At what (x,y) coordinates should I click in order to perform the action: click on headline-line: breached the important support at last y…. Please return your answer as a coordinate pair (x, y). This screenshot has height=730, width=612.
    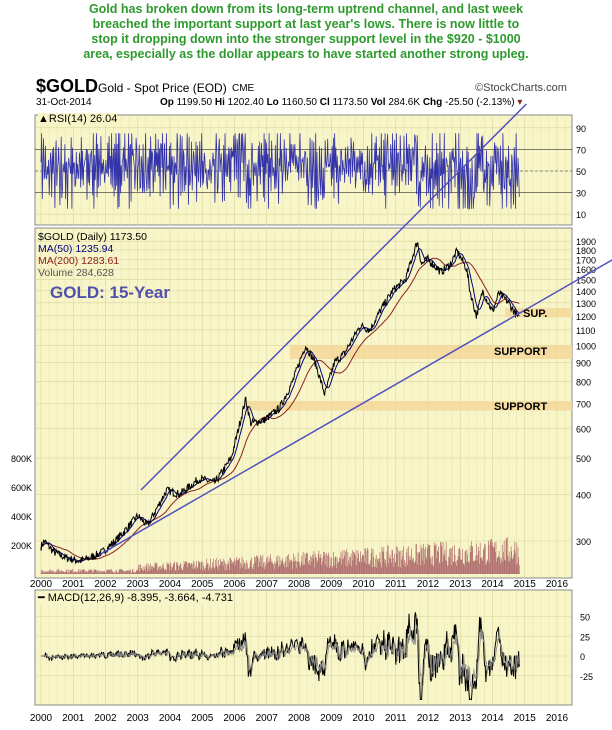
    Looking at the image, I should click on (306, 24).